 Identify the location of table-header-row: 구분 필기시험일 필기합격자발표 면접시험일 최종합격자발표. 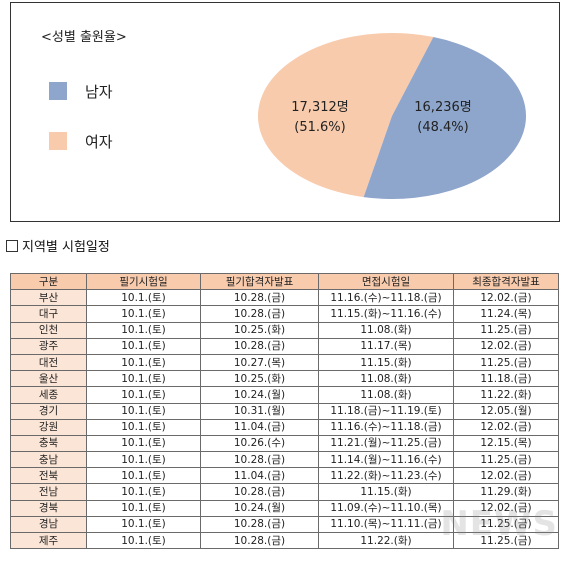
(284, 281).